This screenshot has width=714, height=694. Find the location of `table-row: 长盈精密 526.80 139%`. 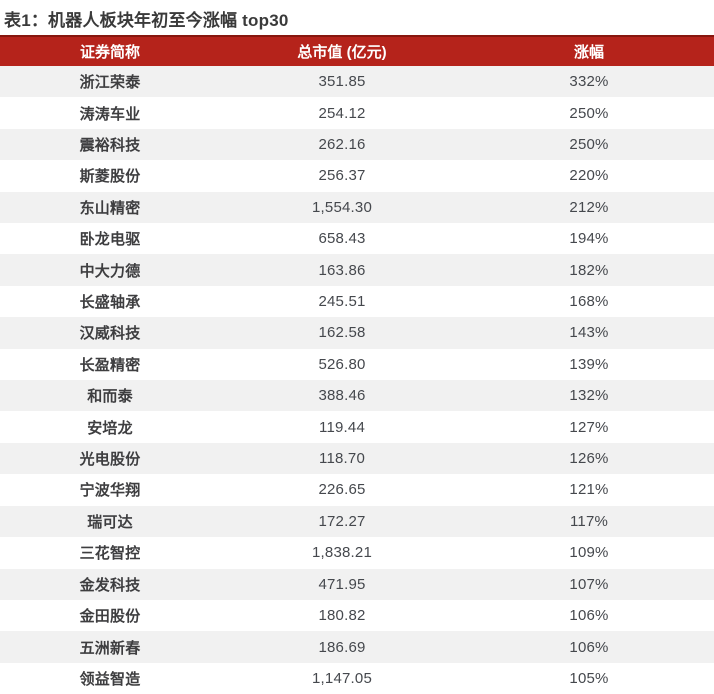

table-row: 长盈精密 526.80 139% is located at coordinates (357, 364).